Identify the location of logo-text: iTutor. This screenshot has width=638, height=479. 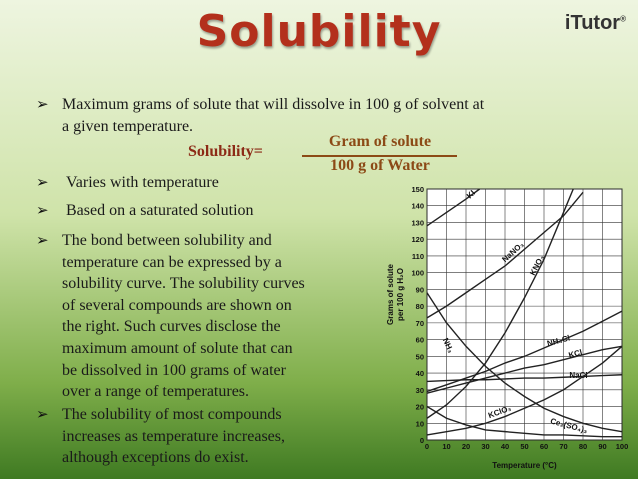
(592, 23).